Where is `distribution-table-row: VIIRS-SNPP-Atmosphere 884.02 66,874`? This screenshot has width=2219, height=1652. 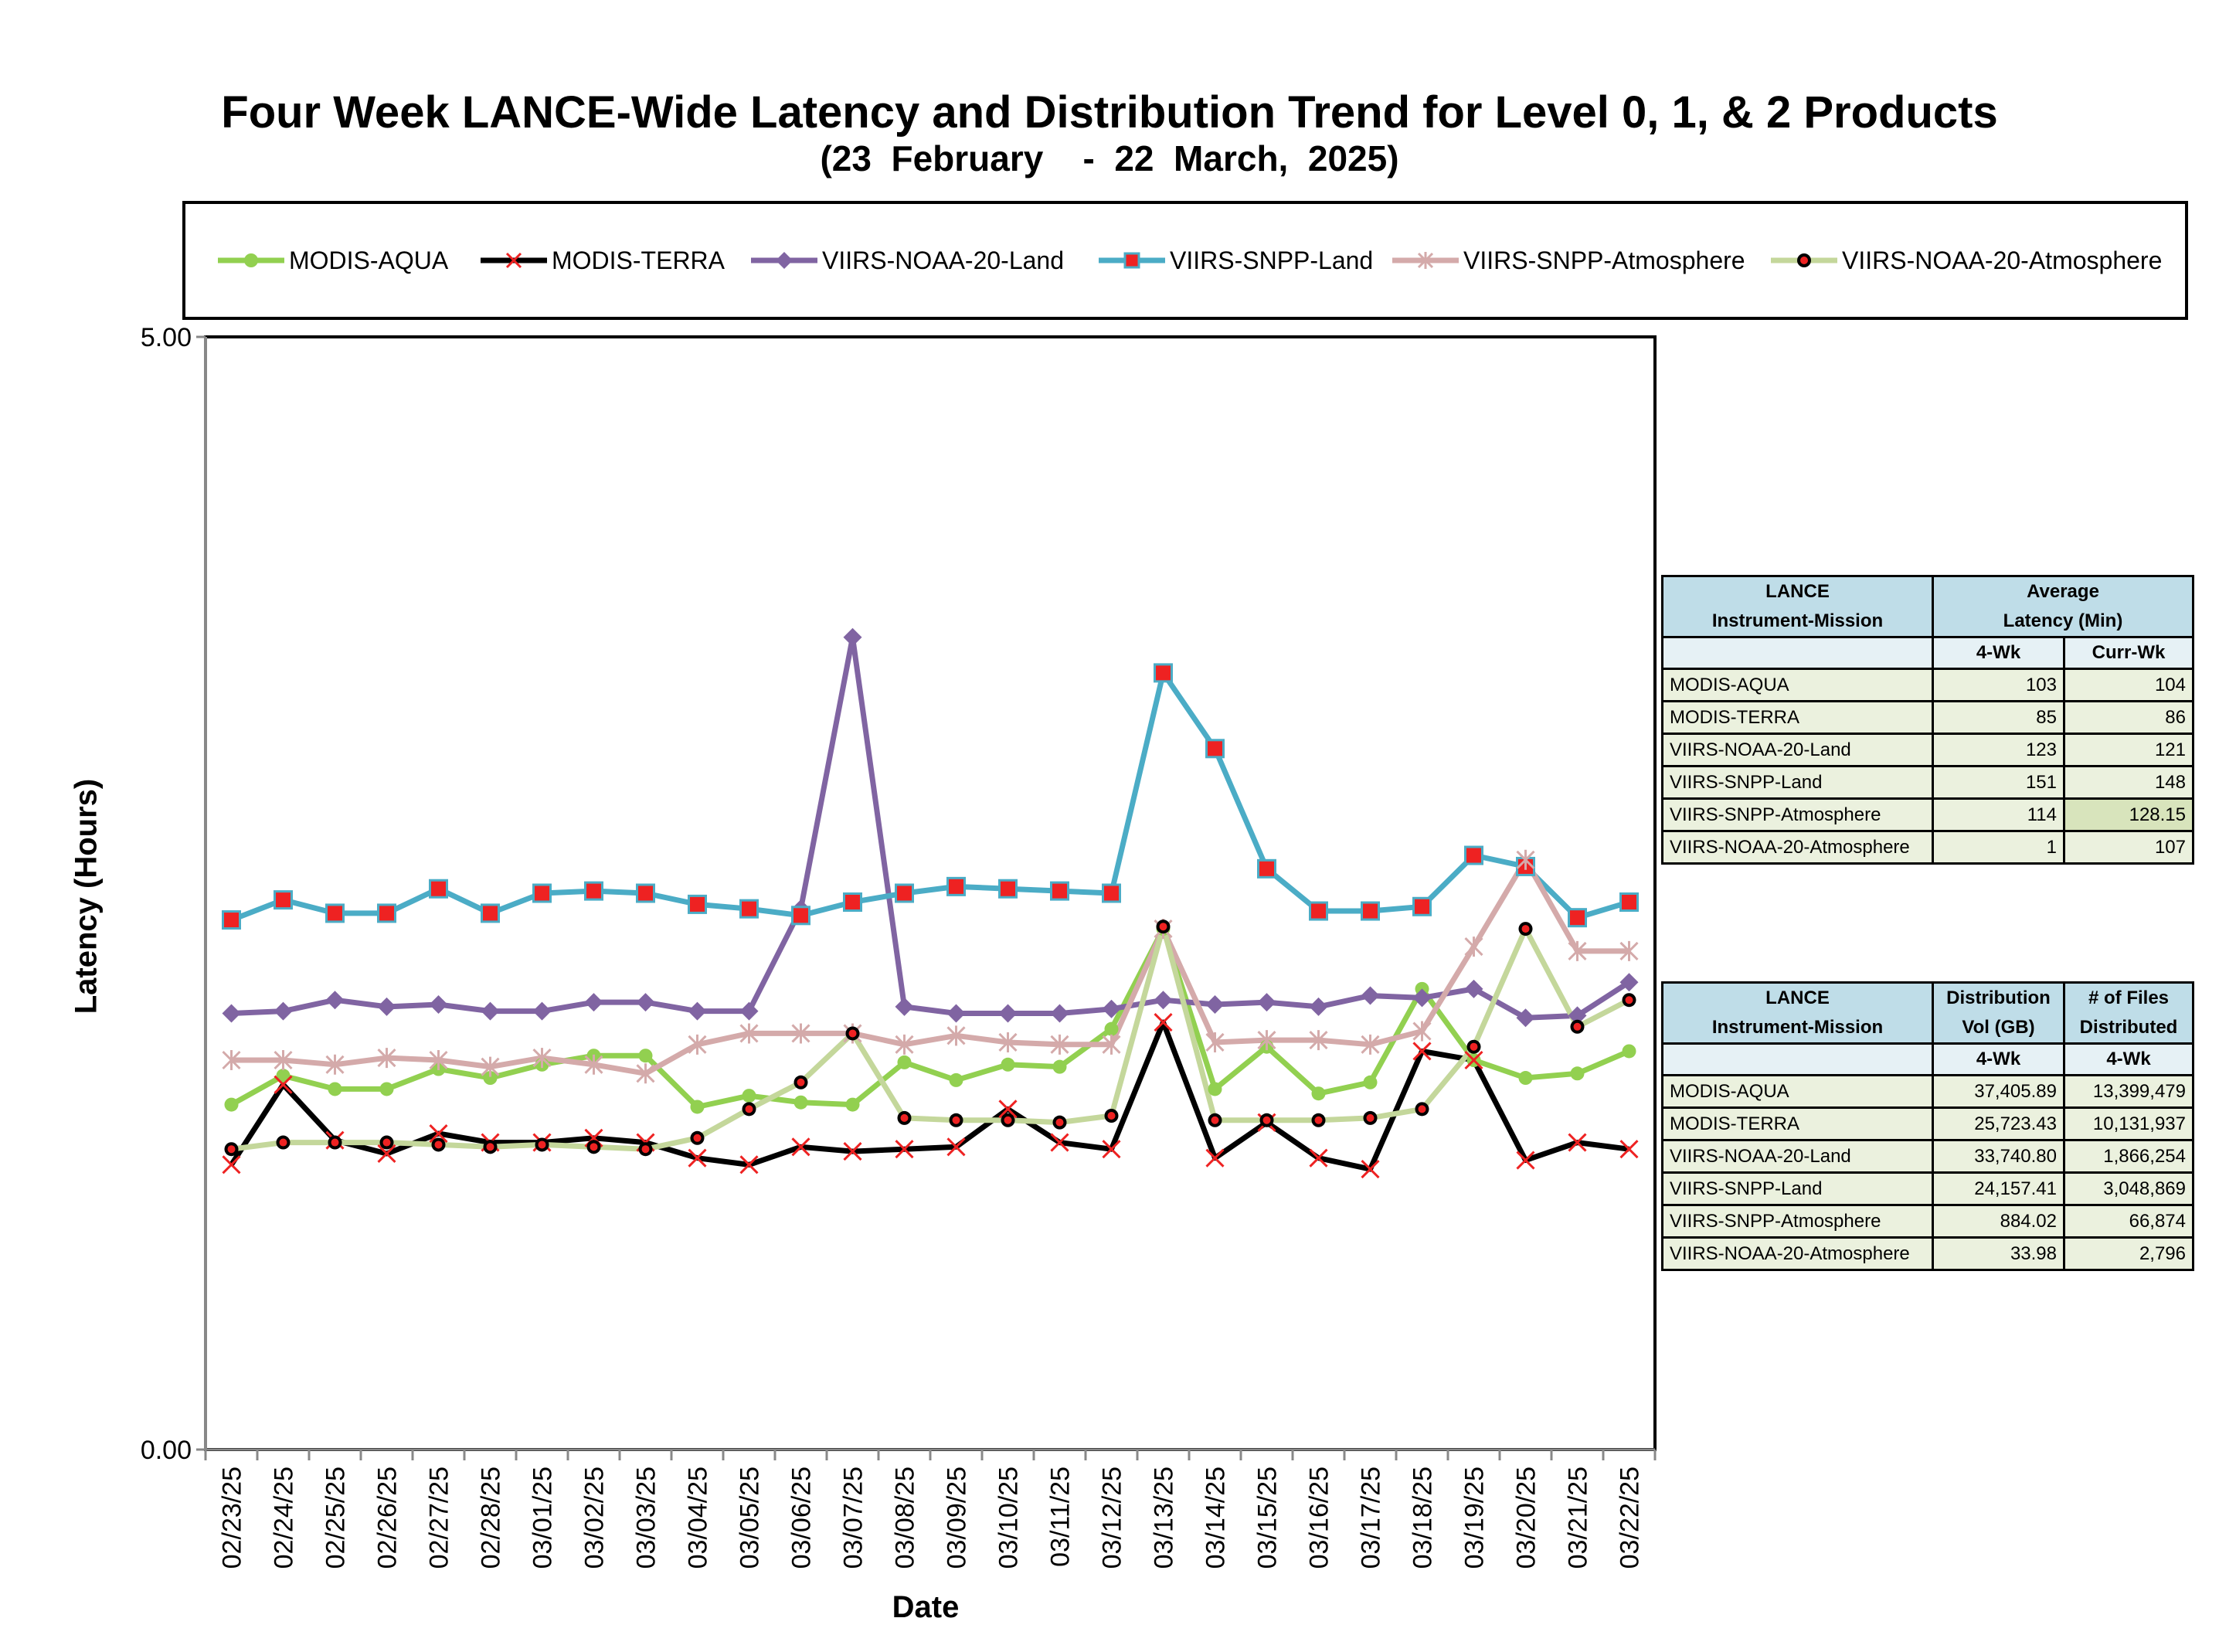
distribution-table-row: VIIRS-SNPP-Atmosphere 884.02 66,874 is located at coordinates (1928, 1221).